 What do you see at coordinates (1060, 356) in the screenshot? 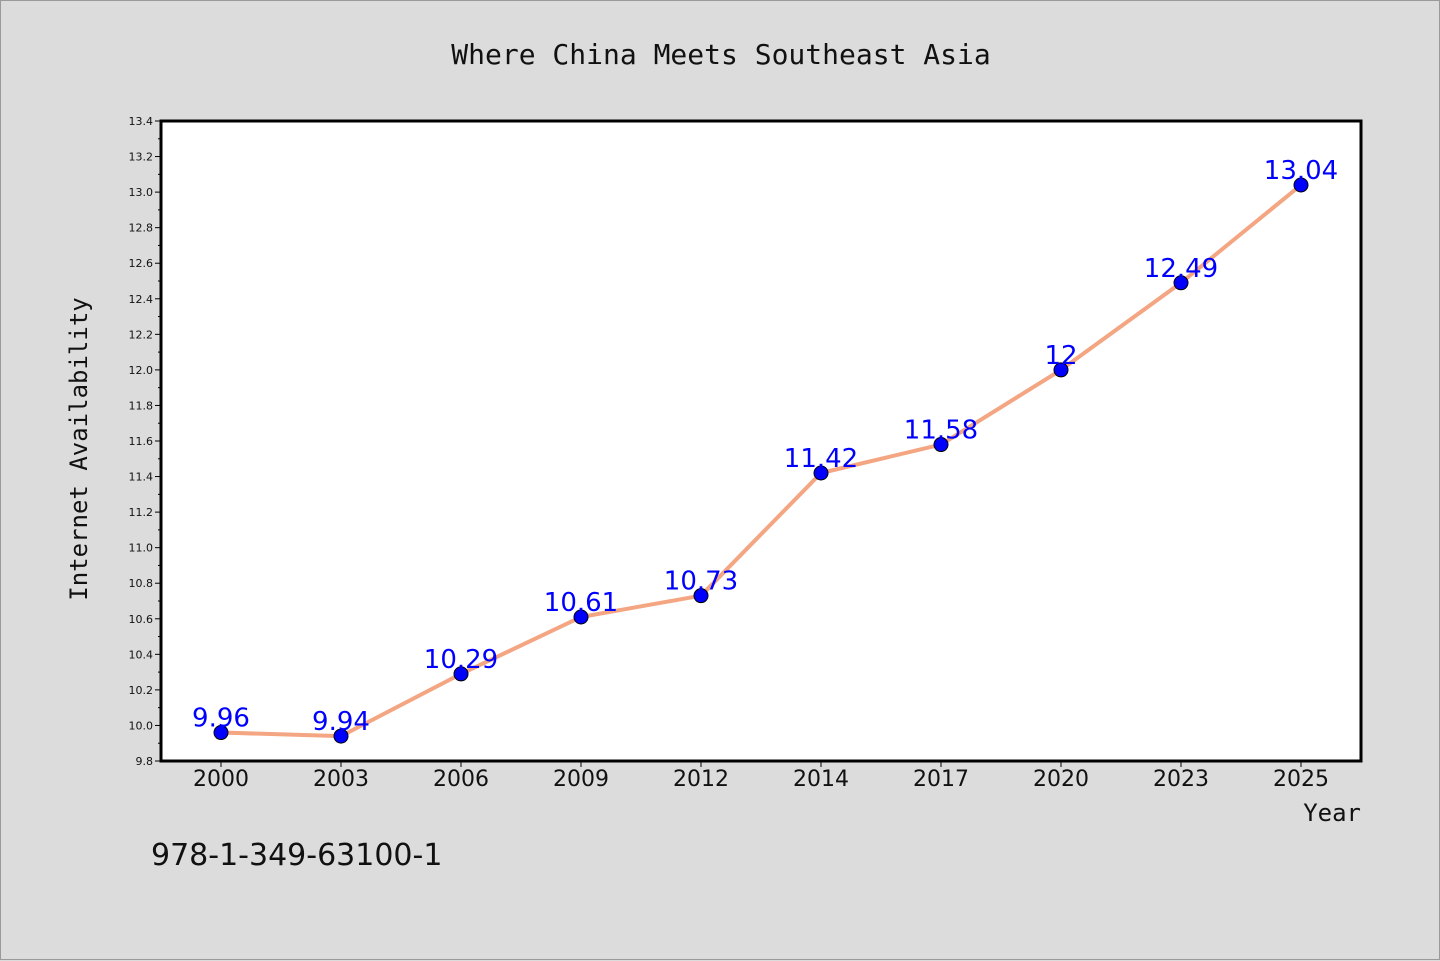
I see `data-label: 12` at bounding box center [1060, 356].